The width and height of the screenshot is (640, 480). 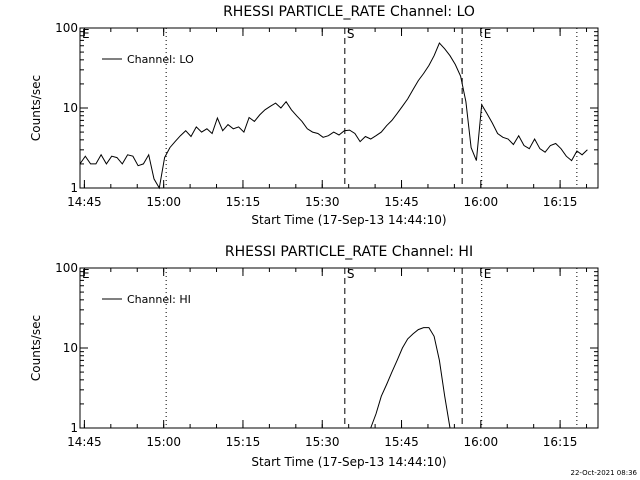 I want to click on legend-label: Channel: HI, so click(x=159, y=299).